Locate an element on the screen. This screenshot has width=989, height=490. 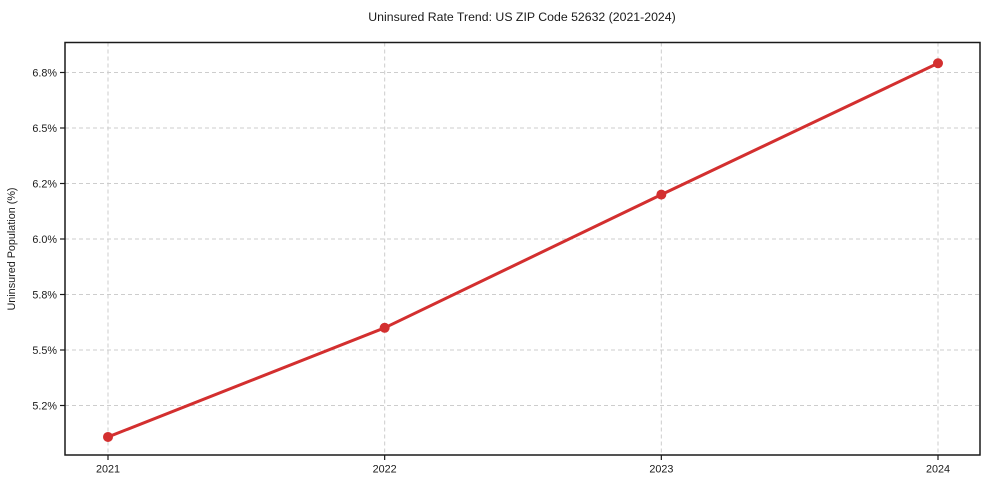
y-tick-label: 6.5% is located at coordinates (44, 129).